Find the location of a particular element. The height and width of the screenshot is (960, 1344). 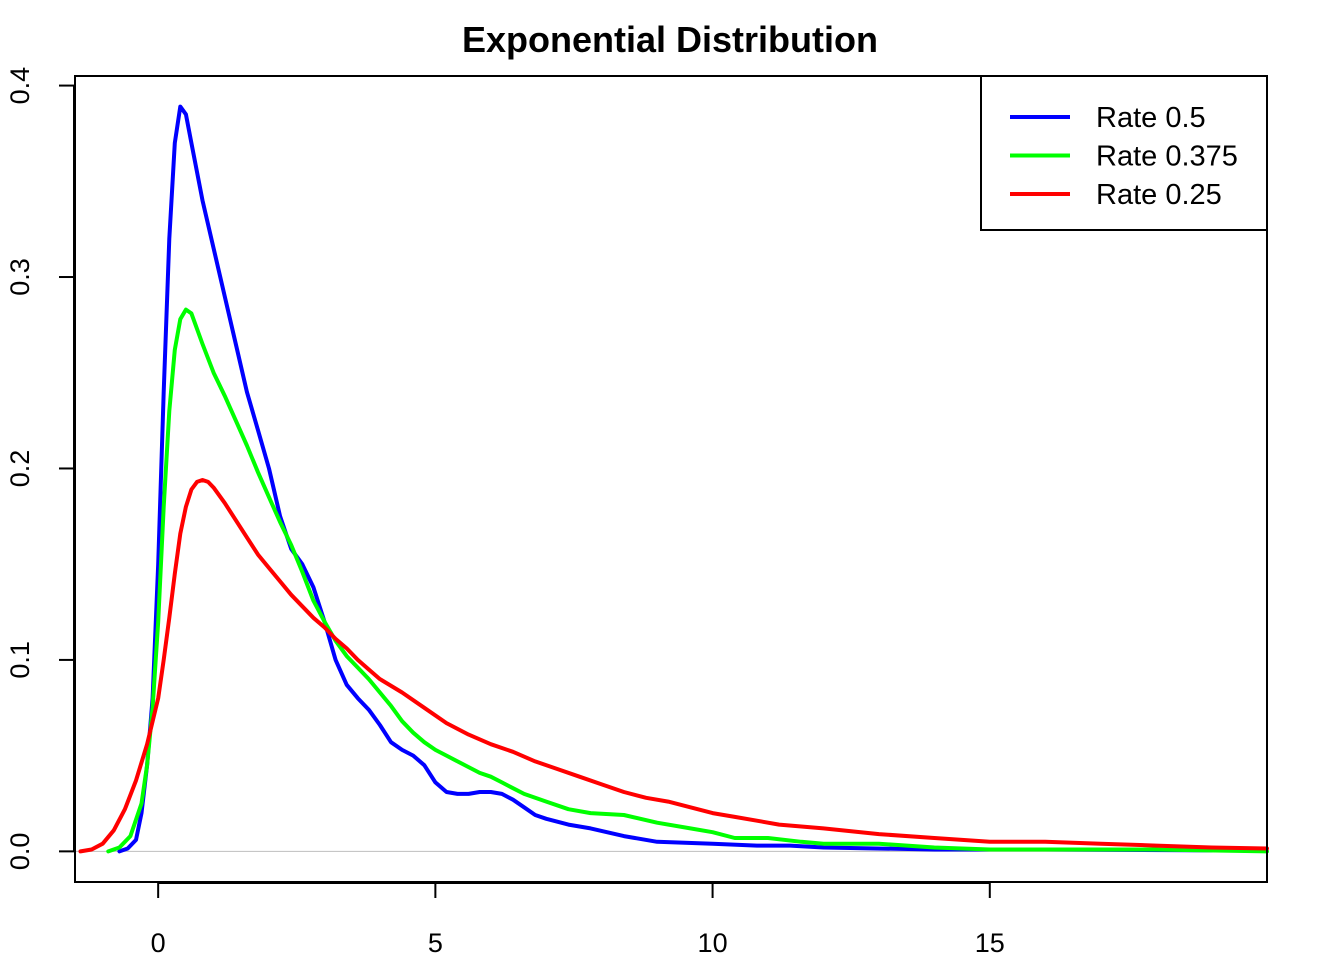

legend-label-1: Rate 0.375 is located at coordinates (1167, 157).